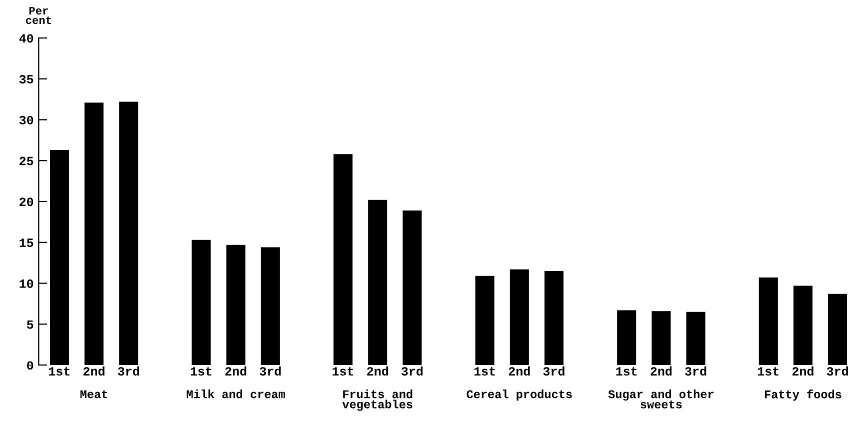  I want to click on text: Cereal products, so click(519, 395).